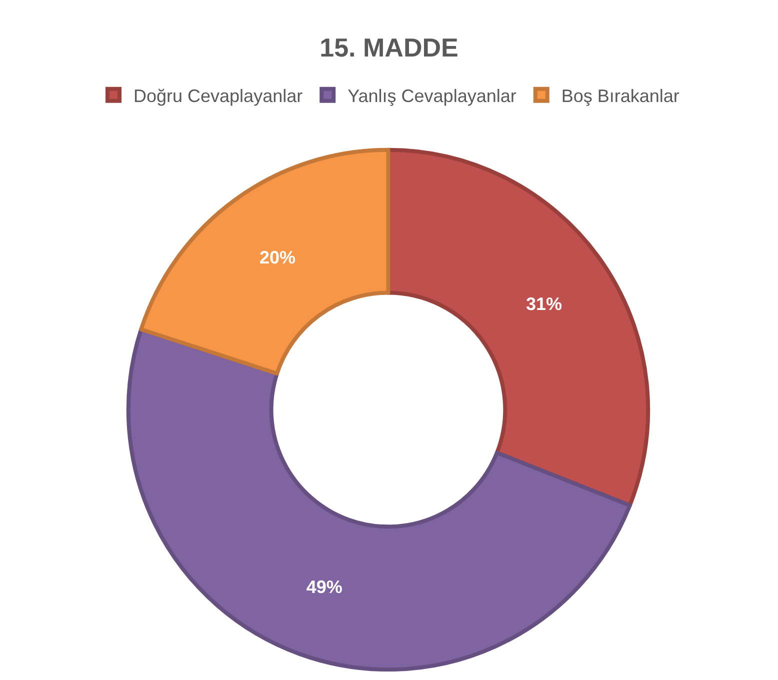  Describe the element at coordinates (544, 304) in the screenshot. I see `data-label: 31%` at that location.